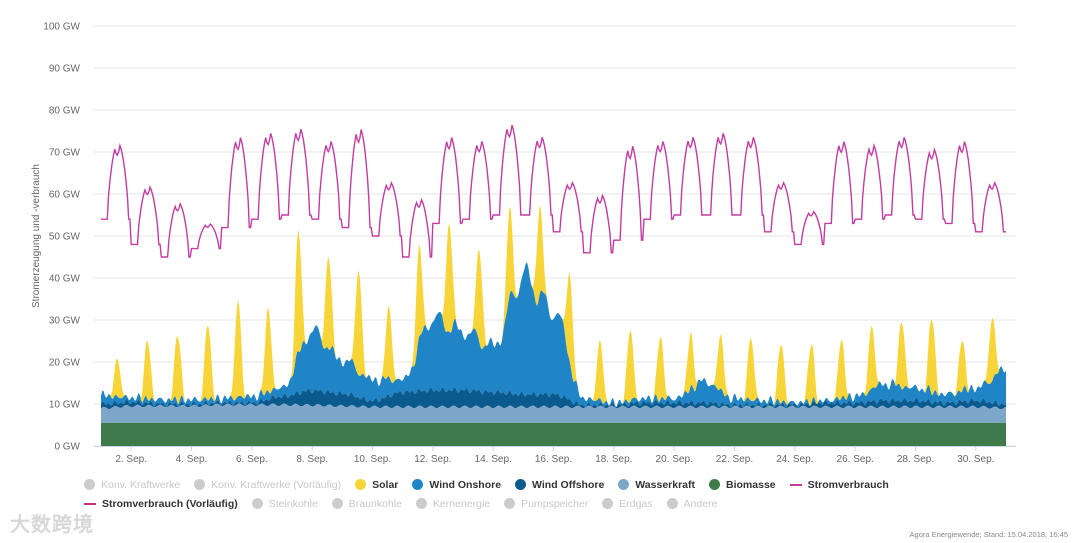 This screenshot has width=1080, height=543. What do you see at coordinates (734, 459) in the screenshot?
I see `x-tick-label: 22. Sep.` at bounding box center [734, 459].